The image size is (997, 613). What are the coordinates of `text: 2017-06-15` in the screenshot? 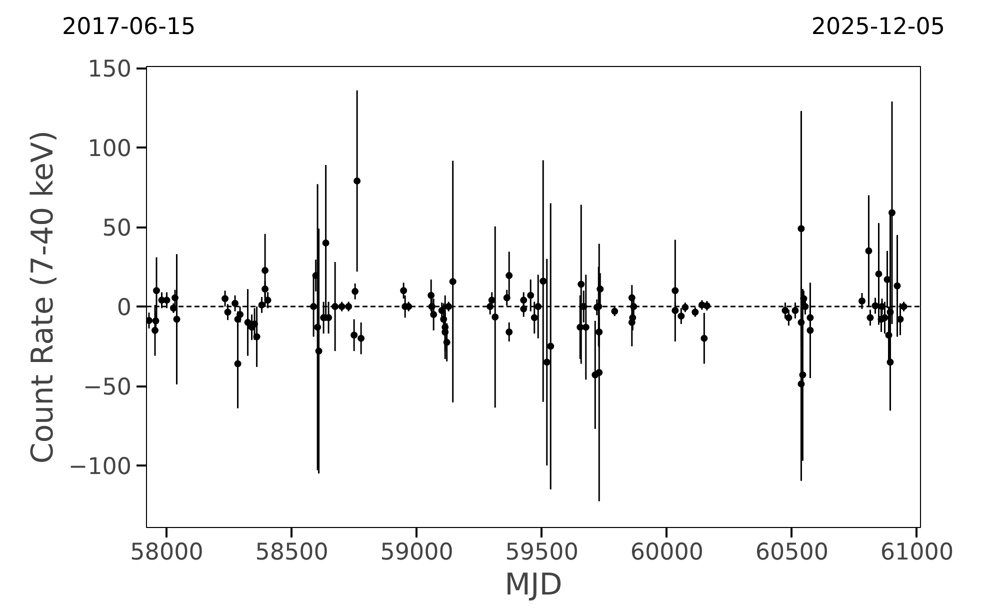 It's located at (129, 27).